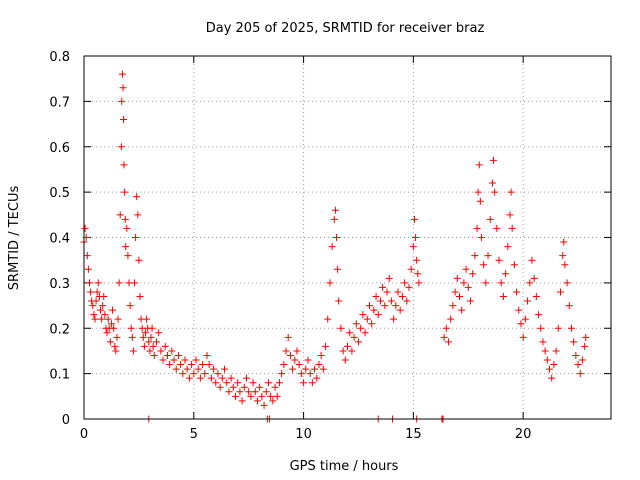  I want to click on x-axis-label: GPS time / hours, so click(344, 466).